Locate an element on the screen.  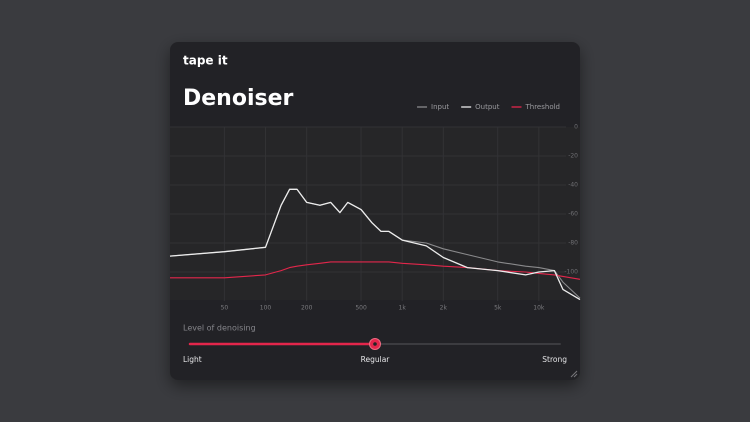
legend-label: Threshold is located at coordinates (543, 107).